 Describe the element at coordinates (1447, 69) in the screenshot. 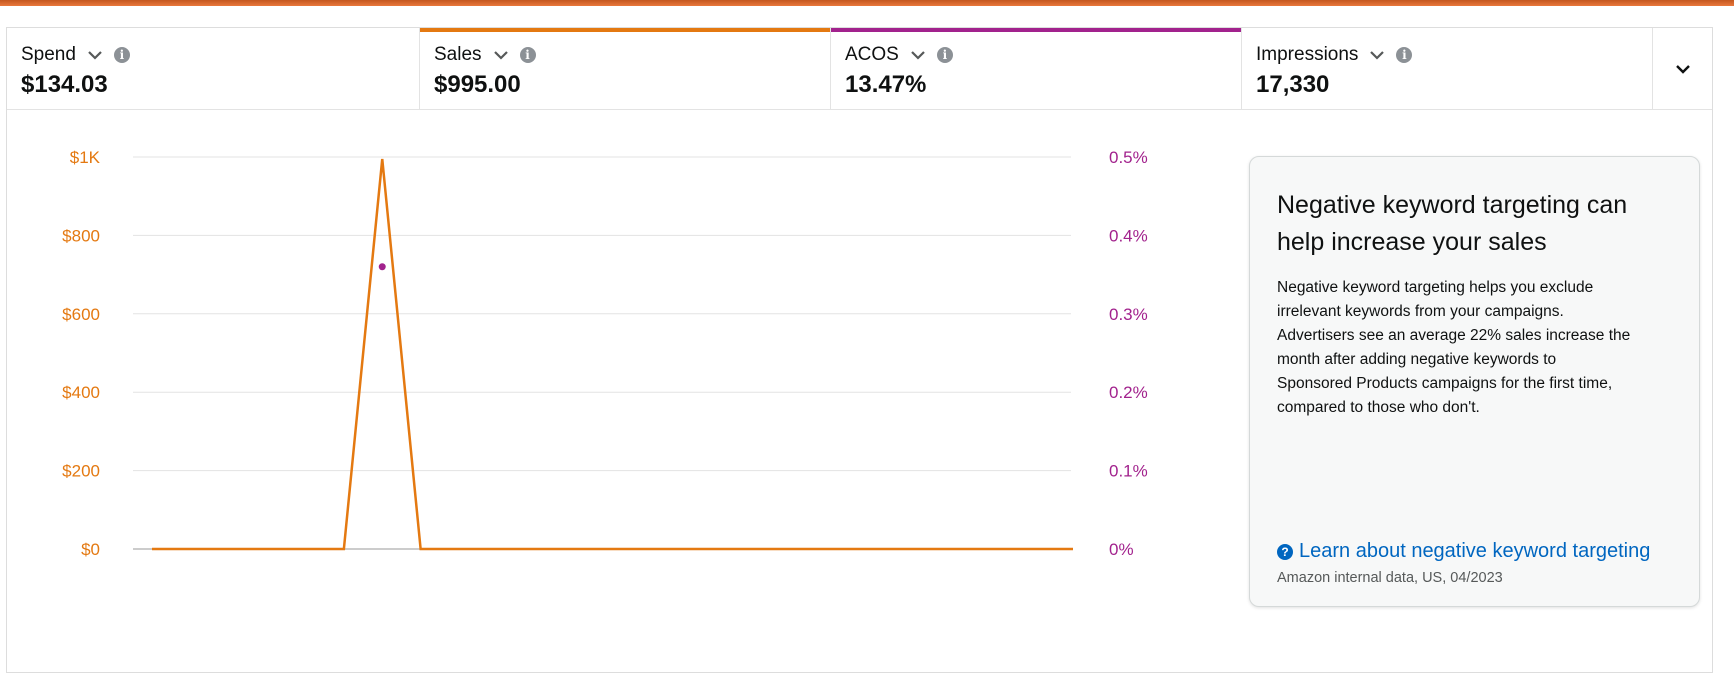

I see `metric-tab-impressions: Impressions i 17,330` at that location.